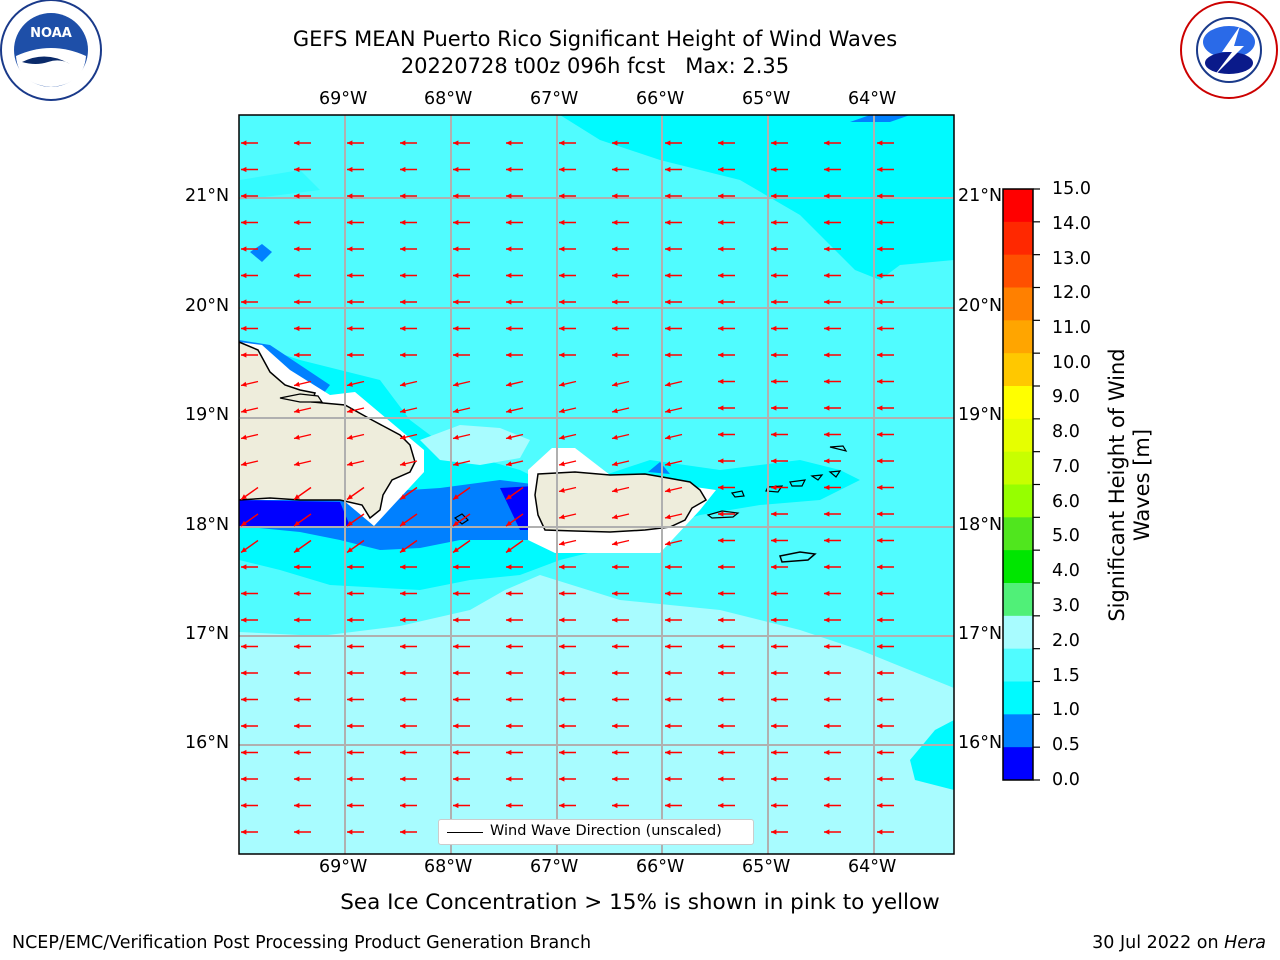  Describe the element at coordinates (980, 743) in the screenshot. I see `lat-right-label: 16°N` at that location.